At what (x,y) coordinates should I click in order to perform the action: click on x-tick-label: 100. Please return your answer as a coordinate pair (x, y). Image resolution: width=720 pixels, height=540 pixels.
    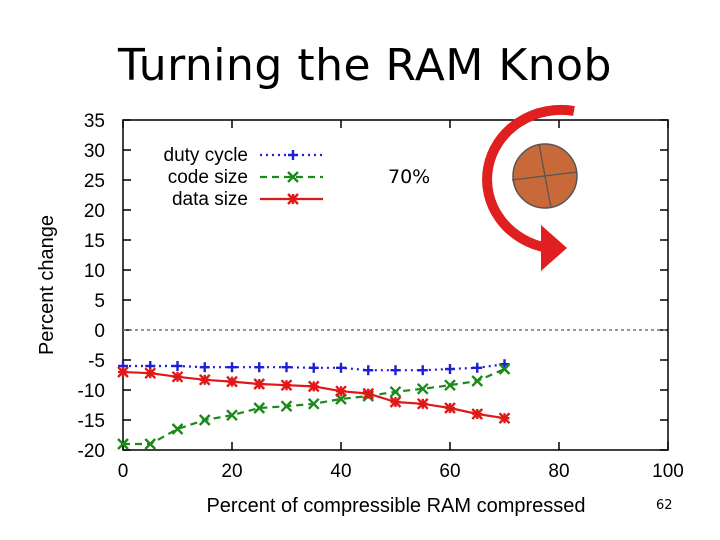
    Looking at the image, I should click on (668, 471).